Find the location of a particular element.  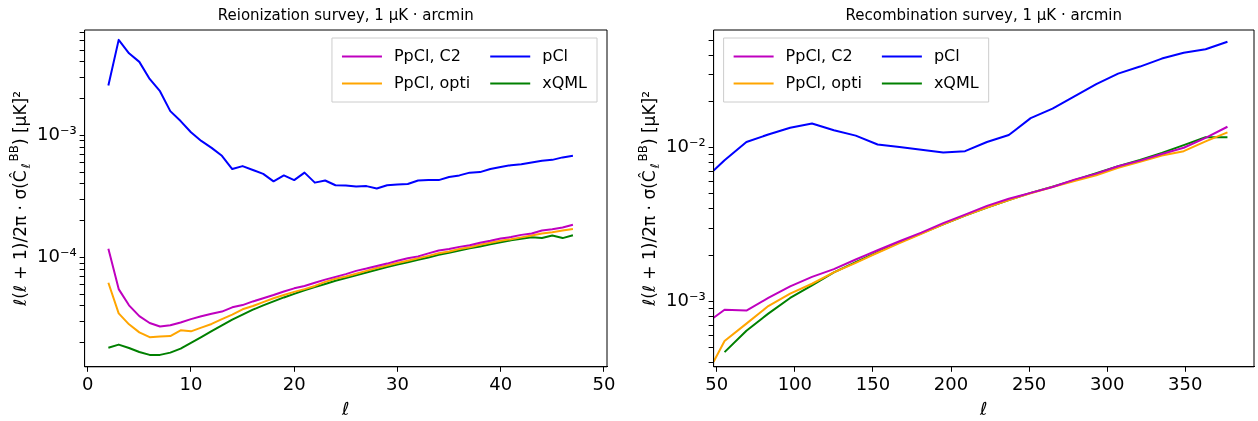

chart-title: Reionization survey, 1 μK · arcmin is located at coordinates (345, 14).